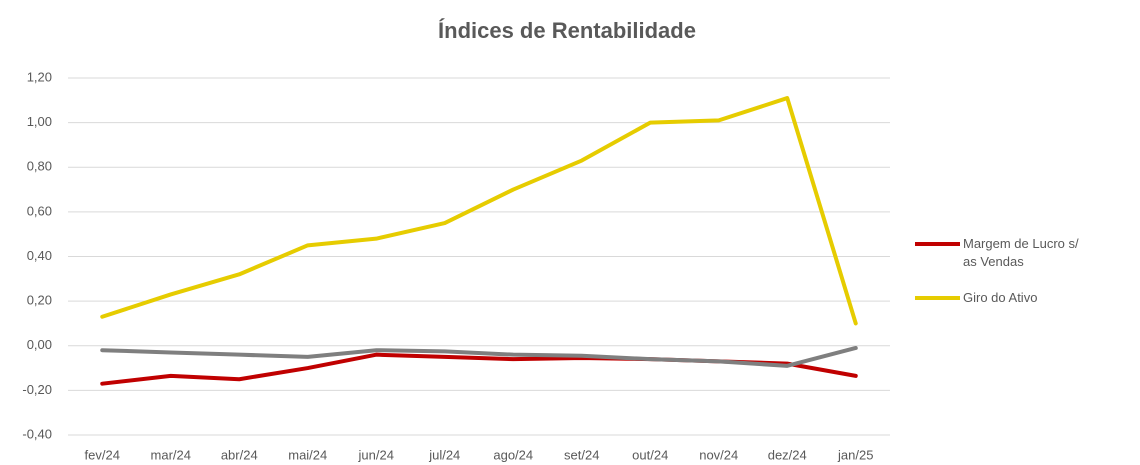 This screenshot has height=465, width=1140. Describe the element at coordinates (855, 454) in the screenshot. I see `x-tick-label: jan/25` at that location.